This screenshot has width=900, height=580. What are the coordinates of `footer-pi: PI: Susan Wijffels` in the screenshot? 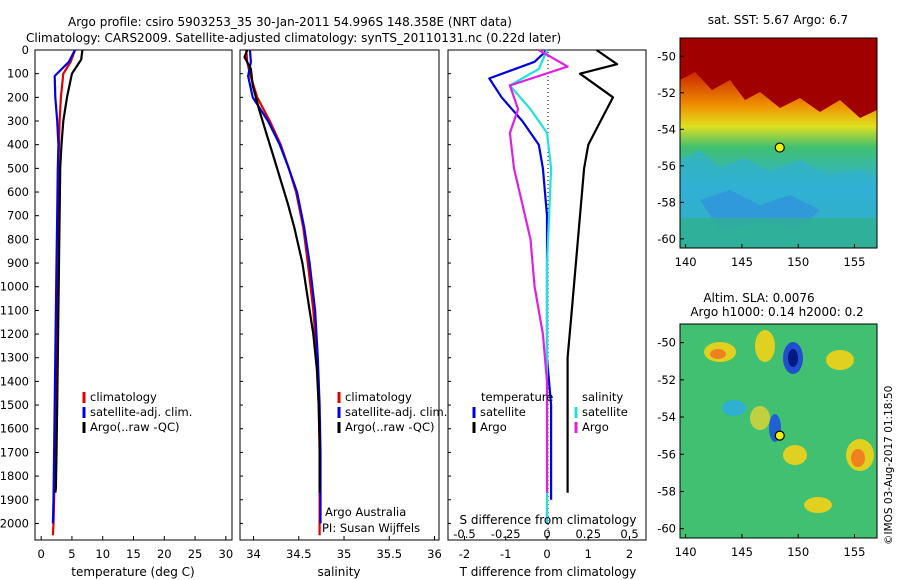 It's located at (371, 528).